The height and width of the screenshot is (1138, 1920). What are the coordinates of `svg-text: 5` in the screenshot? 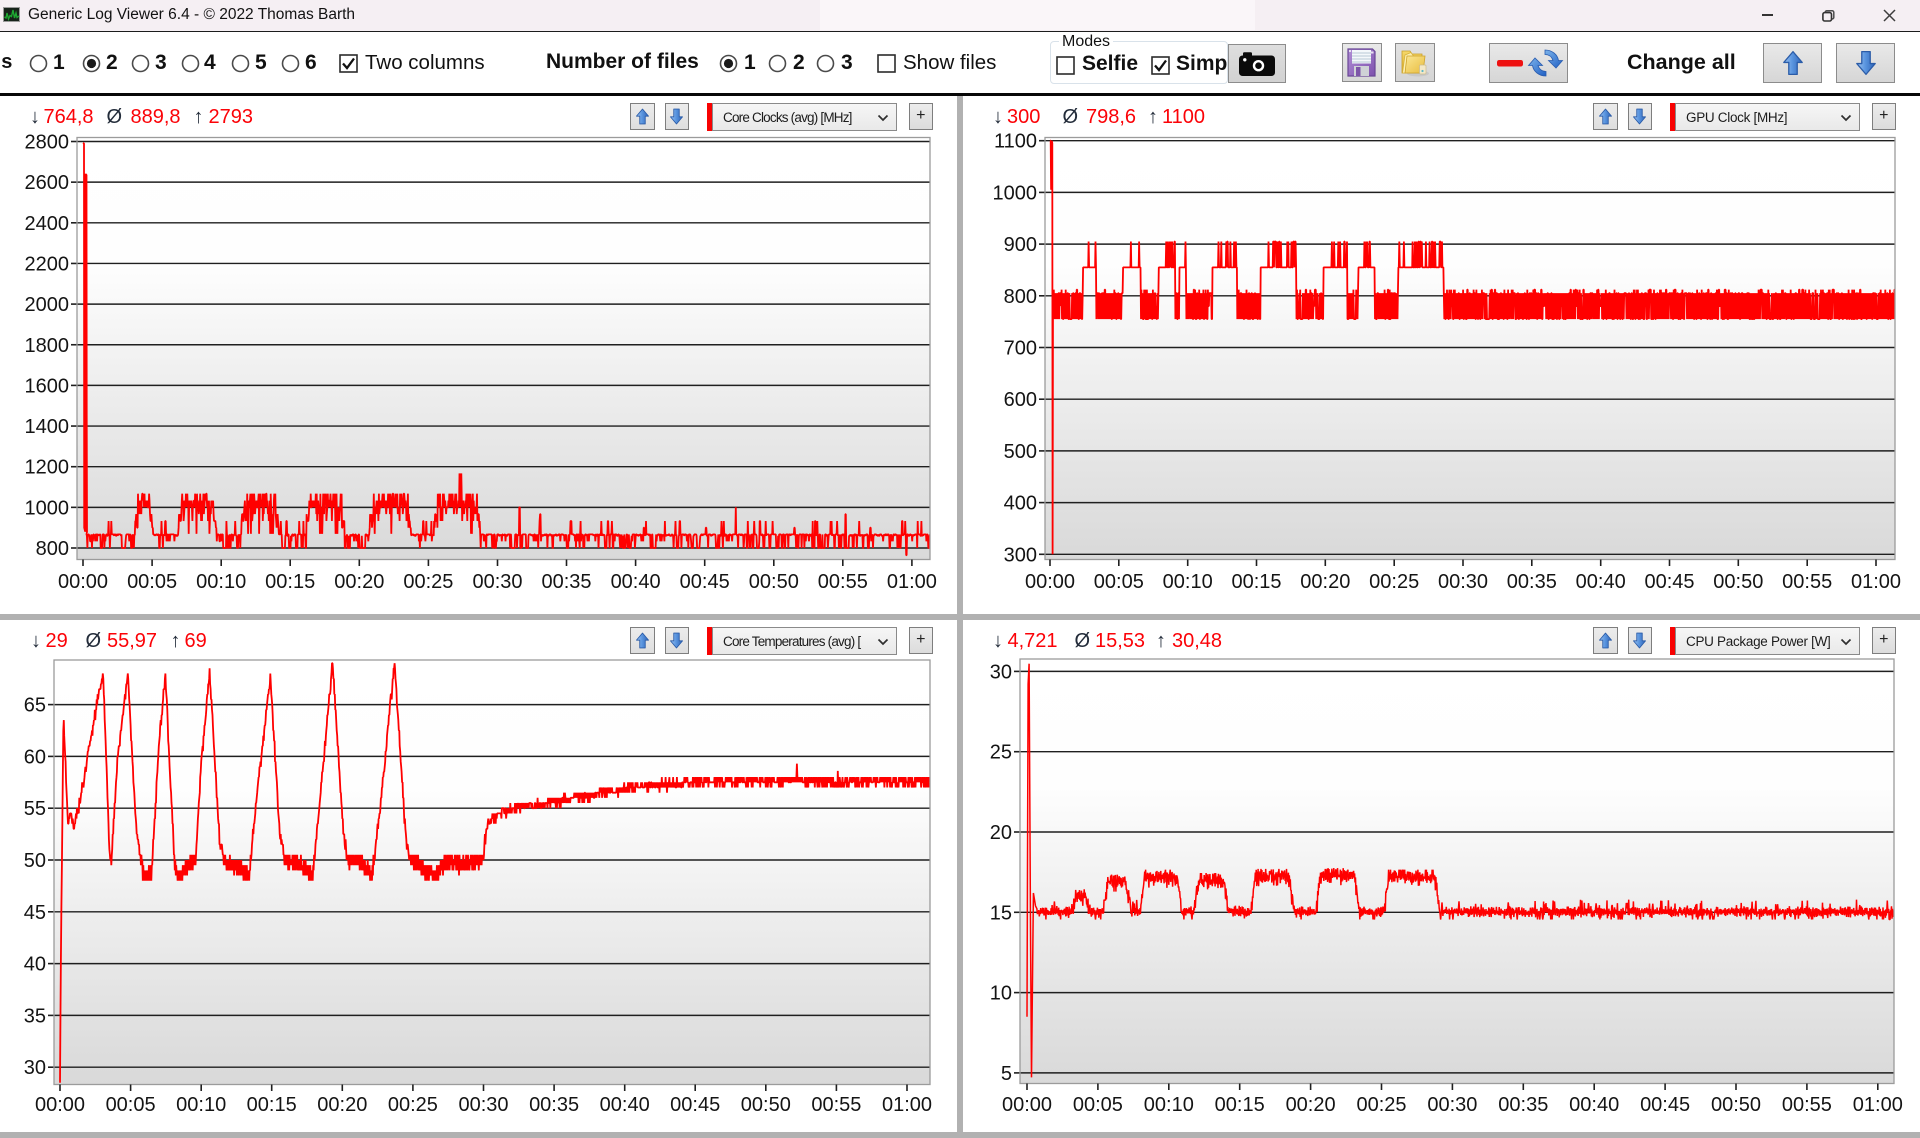 It's located at (1006, 1074).